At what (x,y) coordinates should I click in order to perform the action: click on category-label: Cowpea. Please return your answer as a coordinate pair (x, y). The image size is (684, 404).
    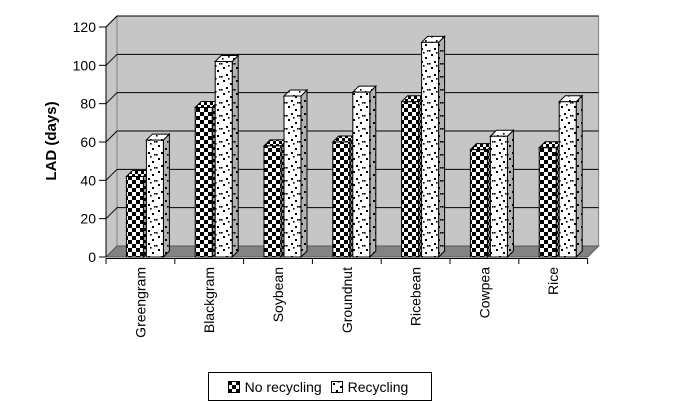
    Looking at the image, I should click on (484, 293).